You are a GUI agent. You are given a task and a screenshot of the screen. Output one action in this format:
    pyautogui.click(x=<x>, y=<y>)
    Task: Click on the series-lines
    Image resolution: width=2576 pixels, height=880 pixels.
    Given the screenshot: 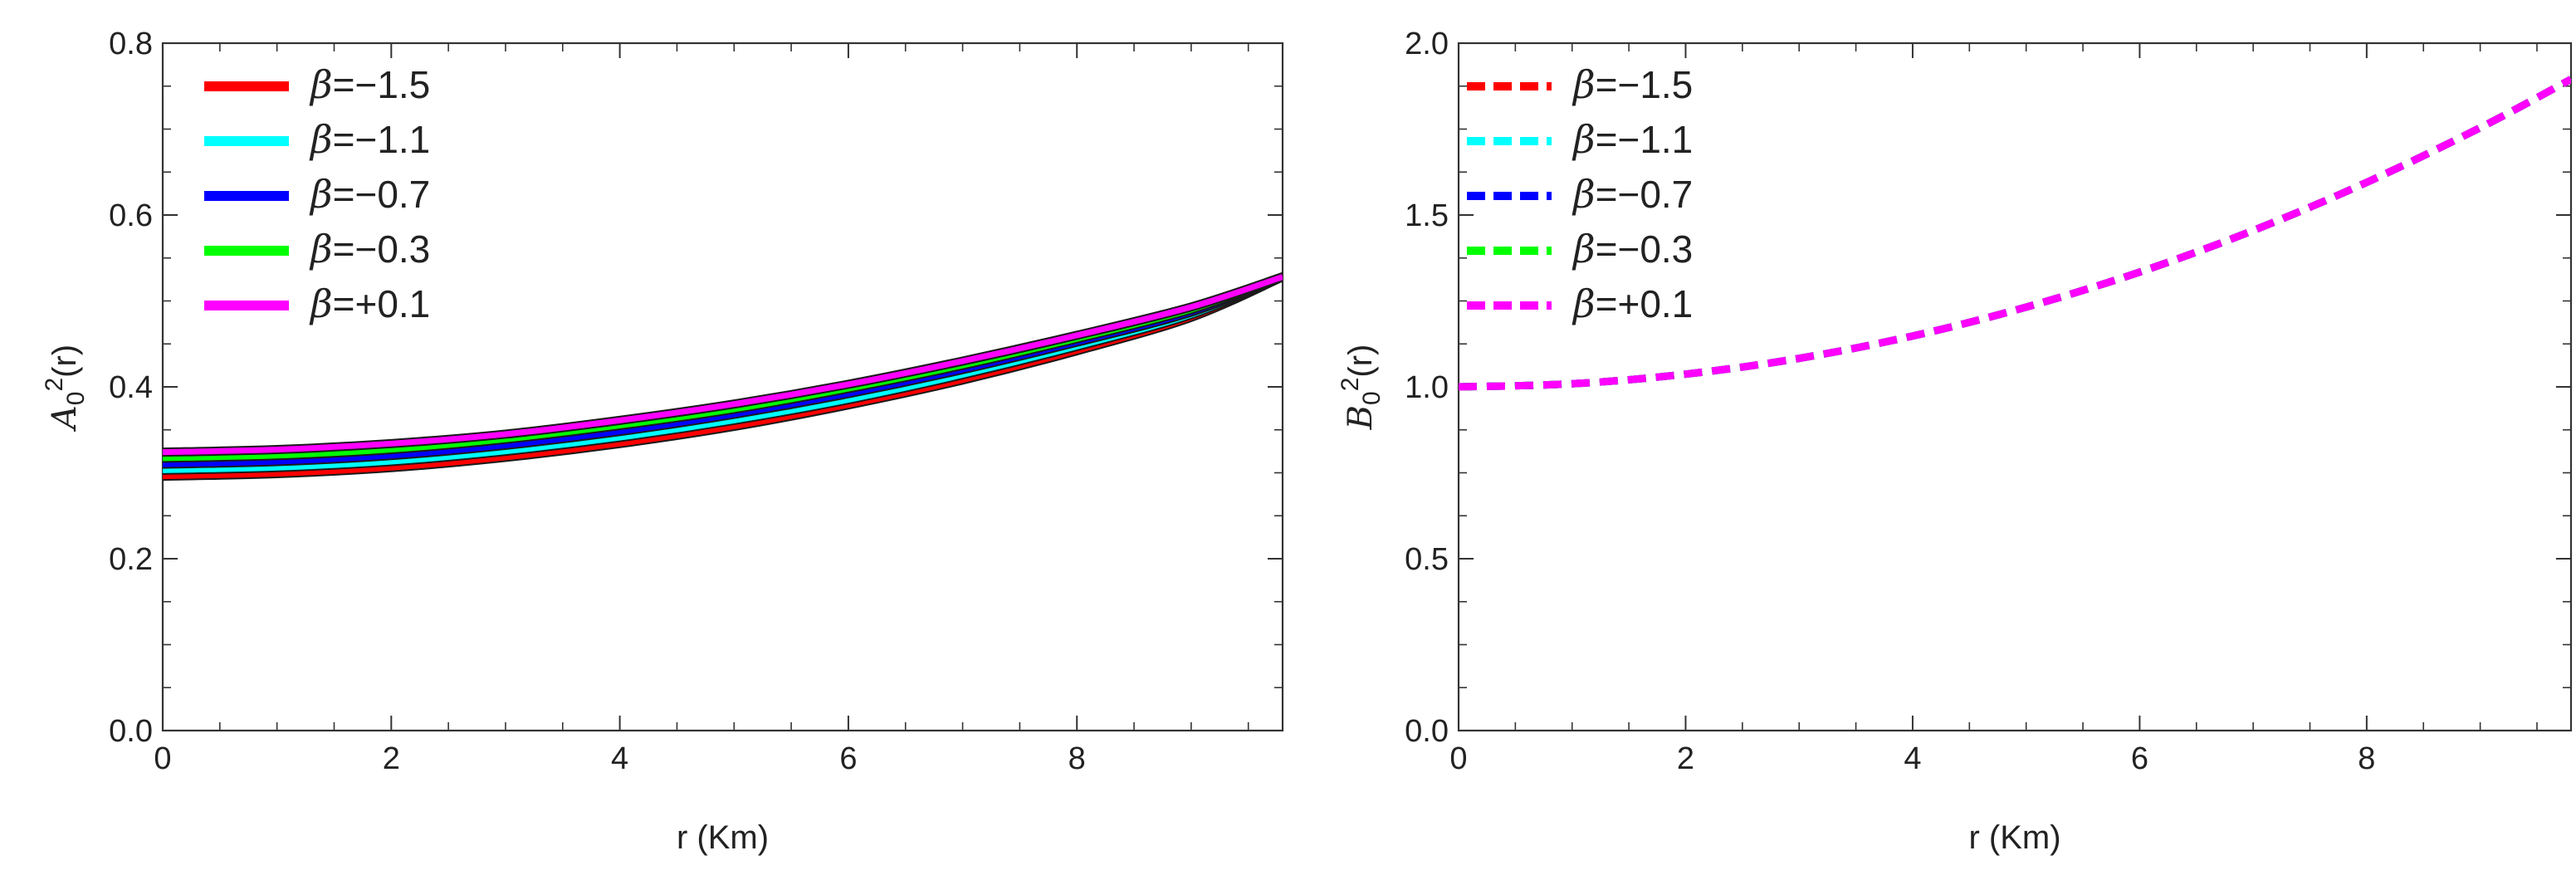 What is the action you would take?
    pyautogui.click(x=723, y=377)
    